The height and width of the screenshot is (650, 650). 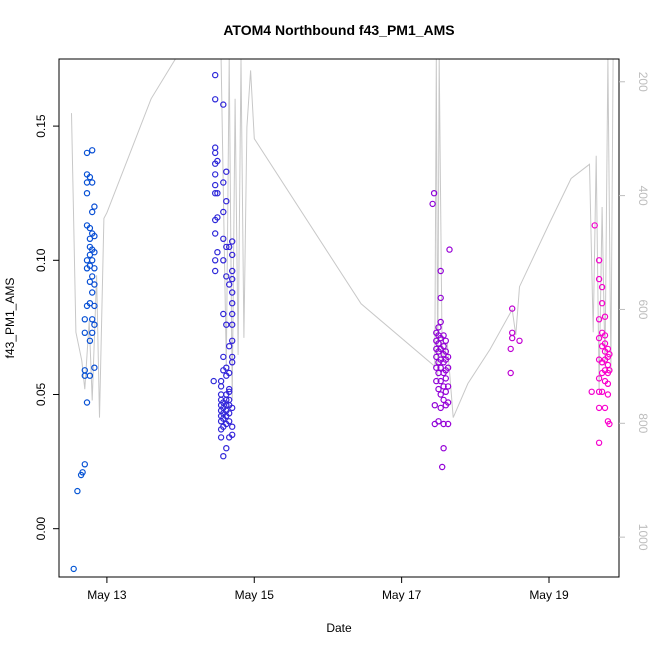 I want to click on y-axis-left: 0.00 0.05 0.10 0.15, so click(x=46, y=327).